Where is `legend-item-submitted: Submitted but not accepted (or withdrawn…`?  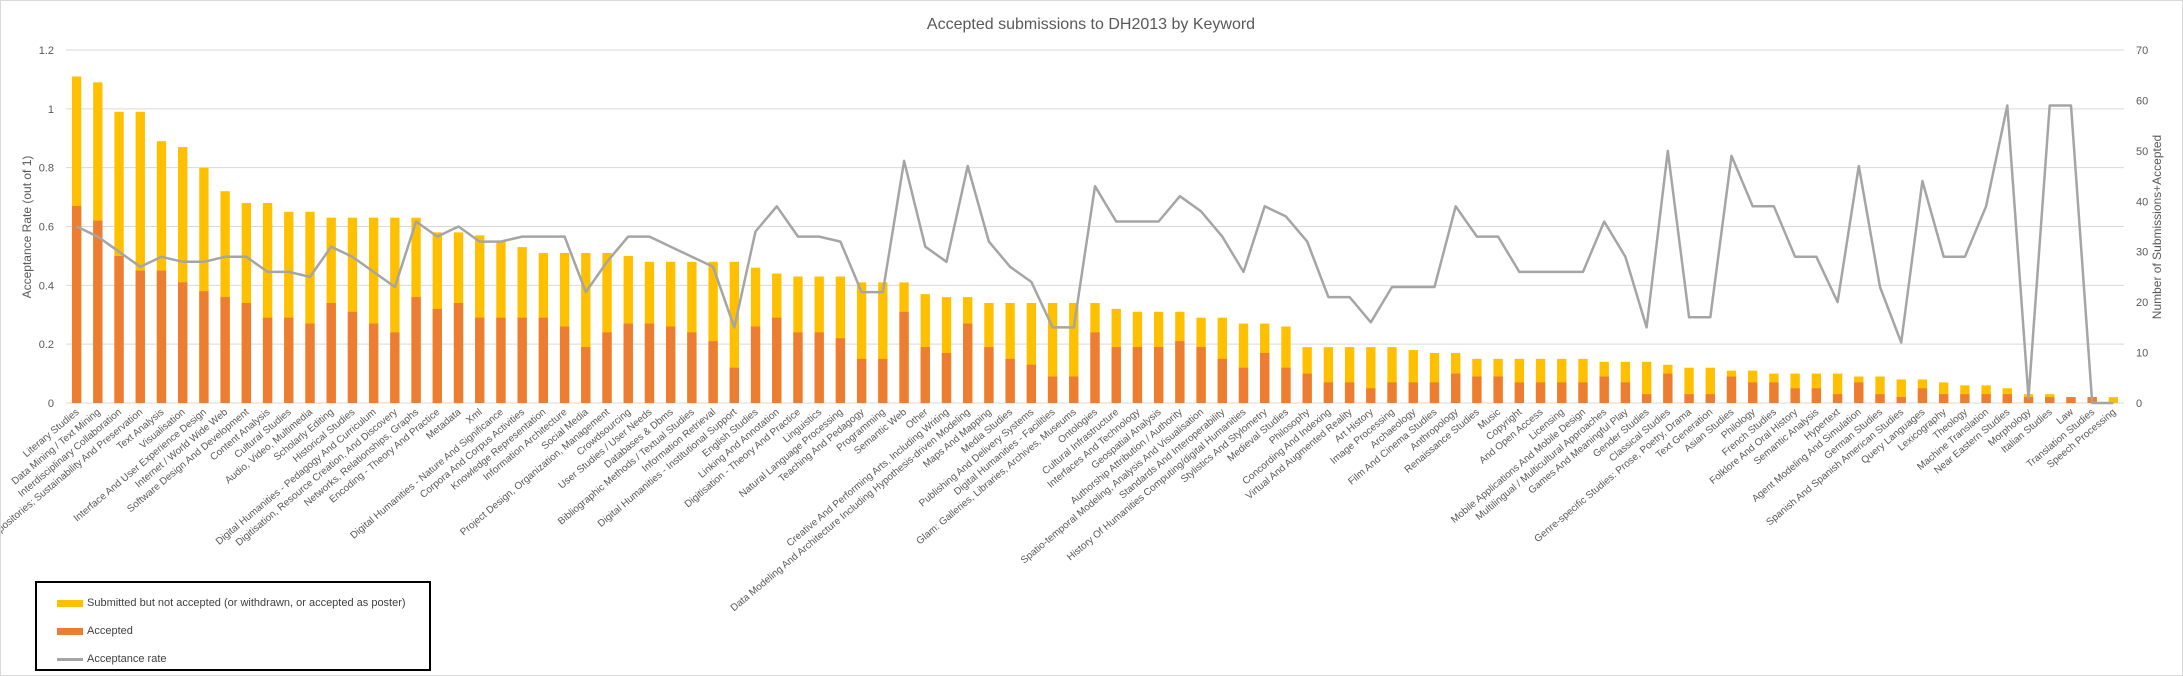
legend-item-submitted: Submitted but not accepted (or withdrawn… is located at coordinates (231, 603).